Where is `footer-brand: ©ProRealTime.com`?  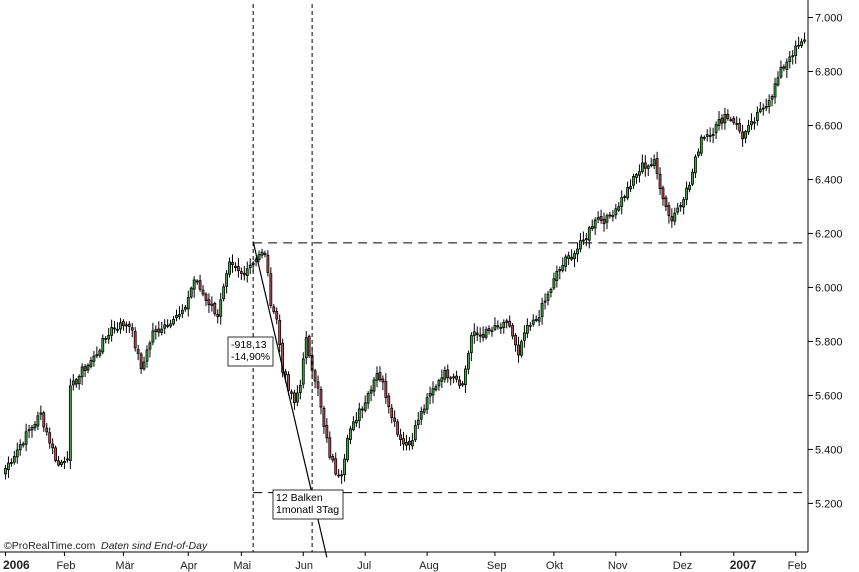 footer-brand: ©ProRealTime.com is located at coordinates (50, 546).